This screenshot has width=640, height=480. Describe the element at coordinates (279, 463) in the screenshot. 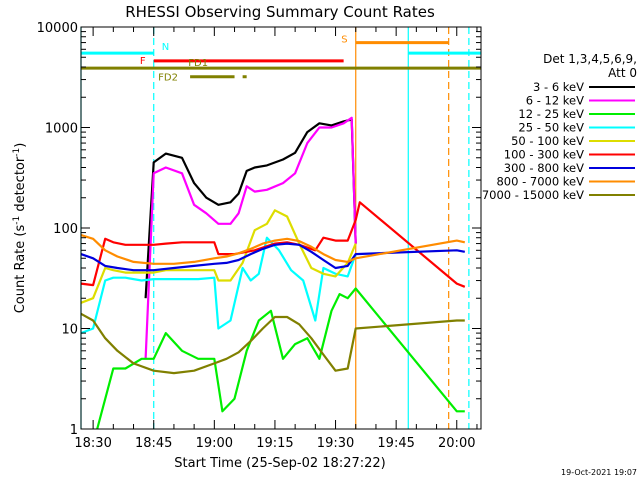

I see `x-axis-label: Start Time (25-Sep-02 18:27:22)` at that location.